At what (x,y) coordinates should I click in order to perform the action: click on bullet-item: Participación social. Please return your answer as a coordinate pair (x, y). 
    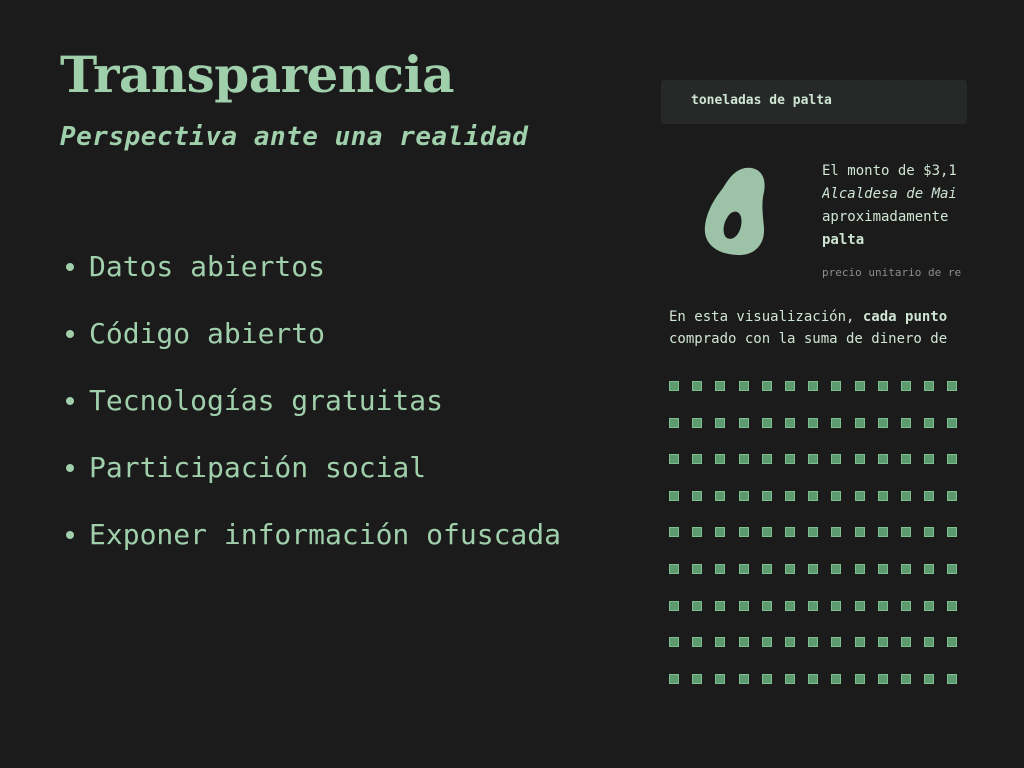
    Looking at the image, I should click on (310, 467).